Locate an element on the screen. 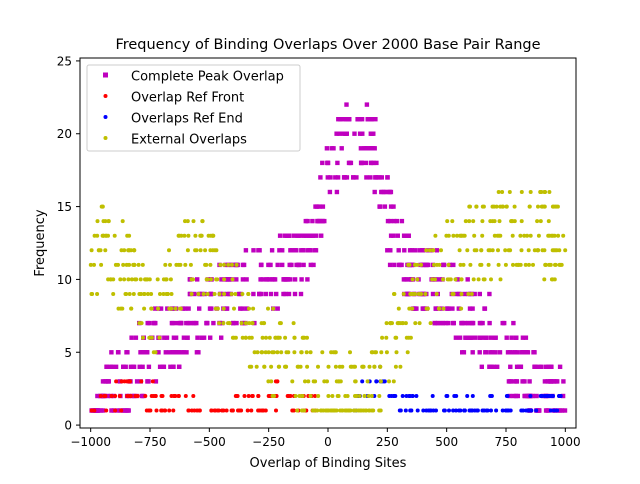 This screenshot has width=640, height=484. x-tick-label: 750 is located at coordinates (506, 442).